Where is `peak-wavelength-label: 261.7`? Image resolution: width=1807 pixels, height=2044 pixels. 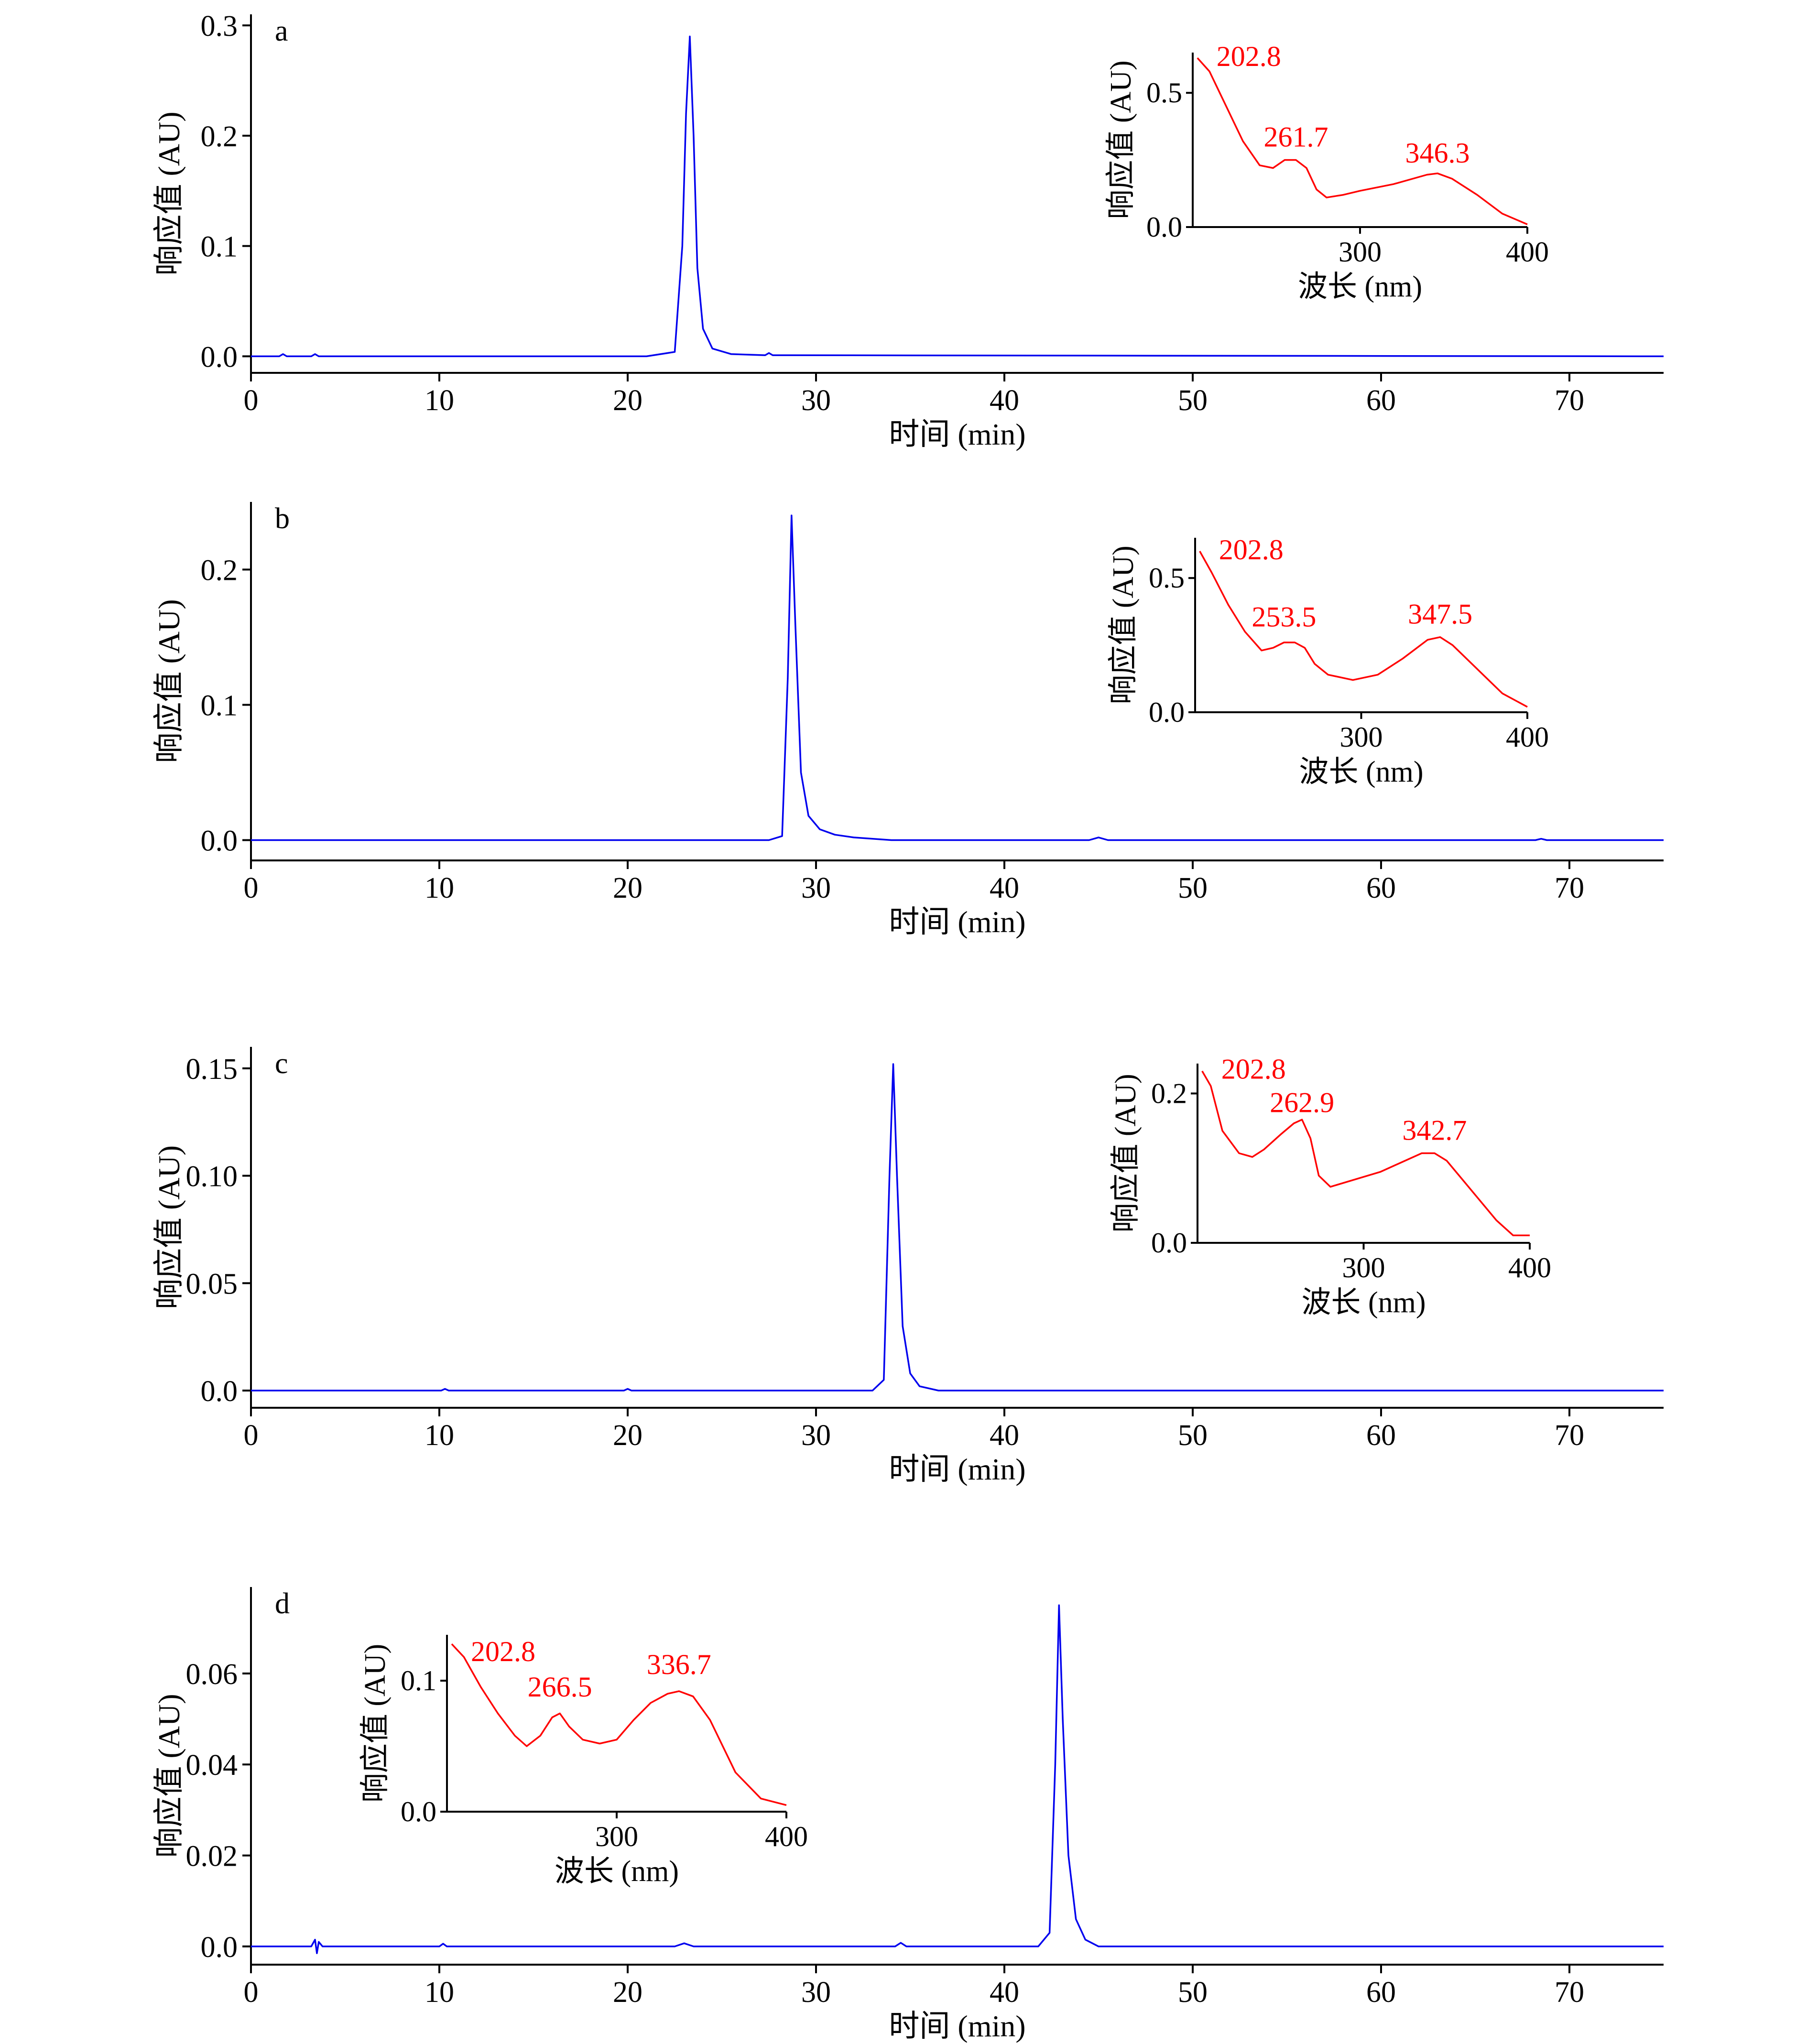 peak-wavelength-label: 261.7 is located at coordinates (1295, 137).